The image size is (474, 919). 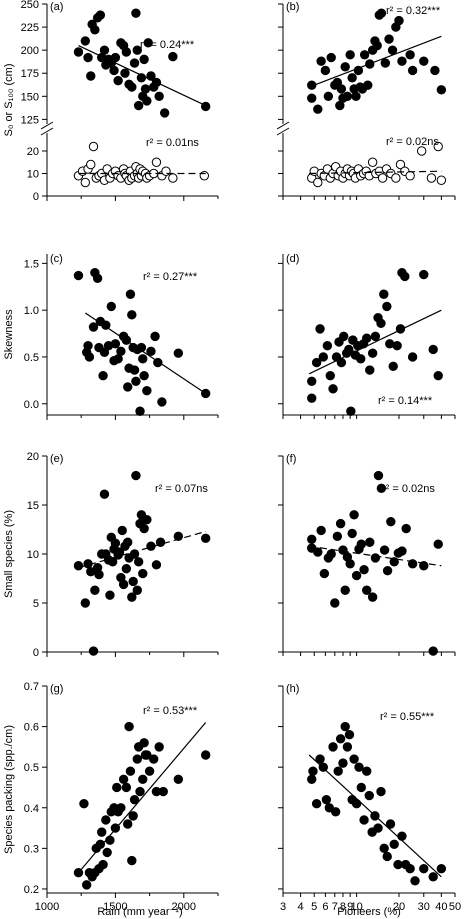 What do you see at coordinates (170, 711) in the screenshot?
I see `r-squared-annotation: r² = 0.53***` at bounding box center [170, 711].